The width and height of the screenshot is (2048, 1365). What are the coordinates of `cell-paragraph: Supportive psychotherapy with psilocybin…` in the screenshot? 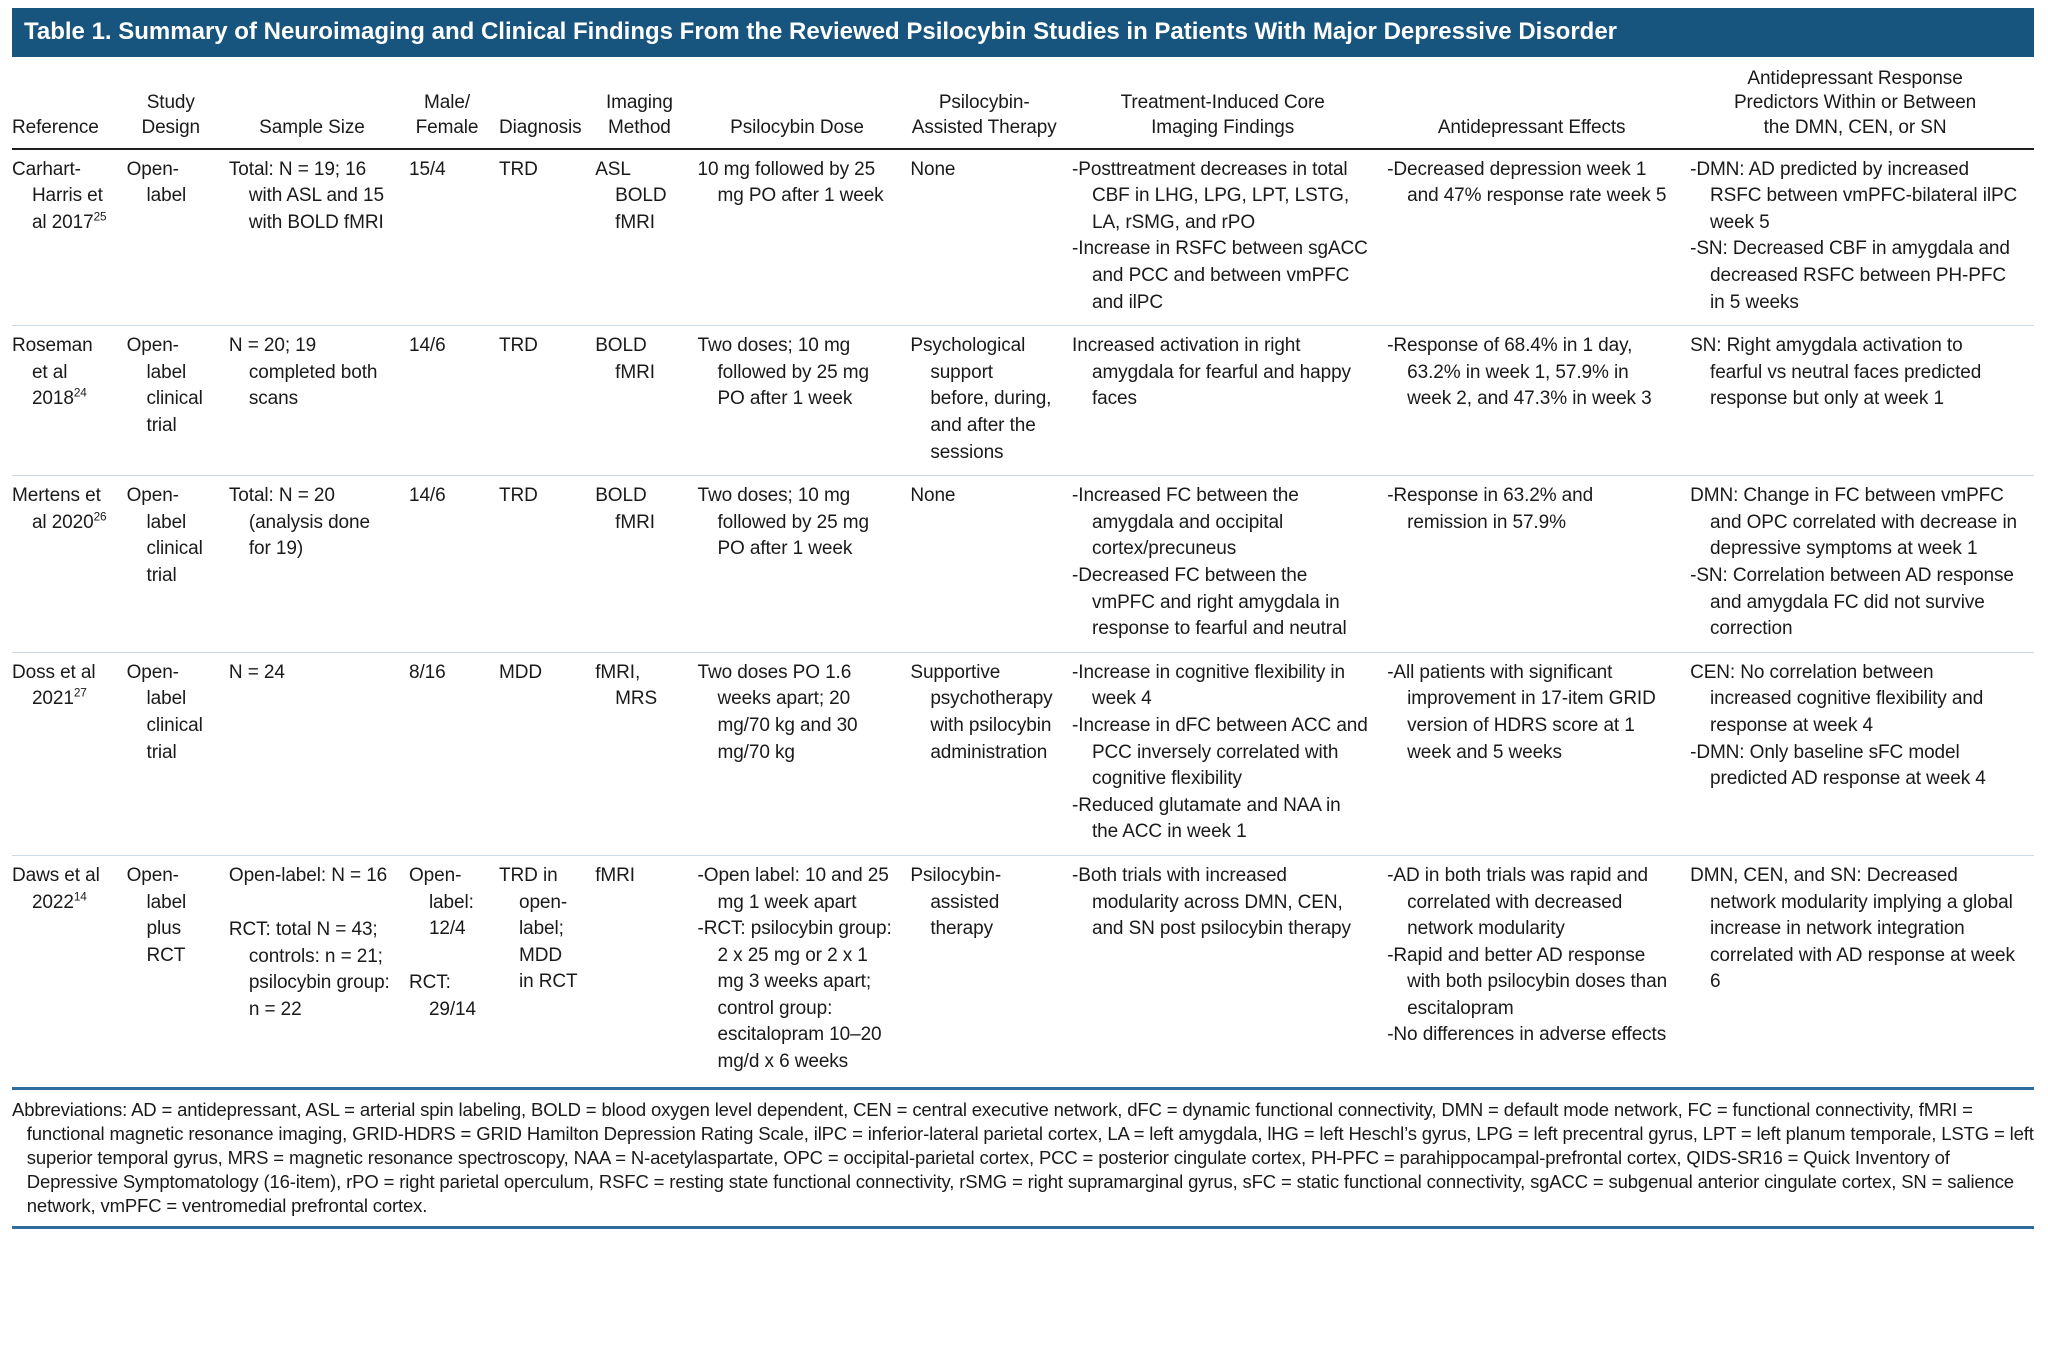 It's located at (981, 712).